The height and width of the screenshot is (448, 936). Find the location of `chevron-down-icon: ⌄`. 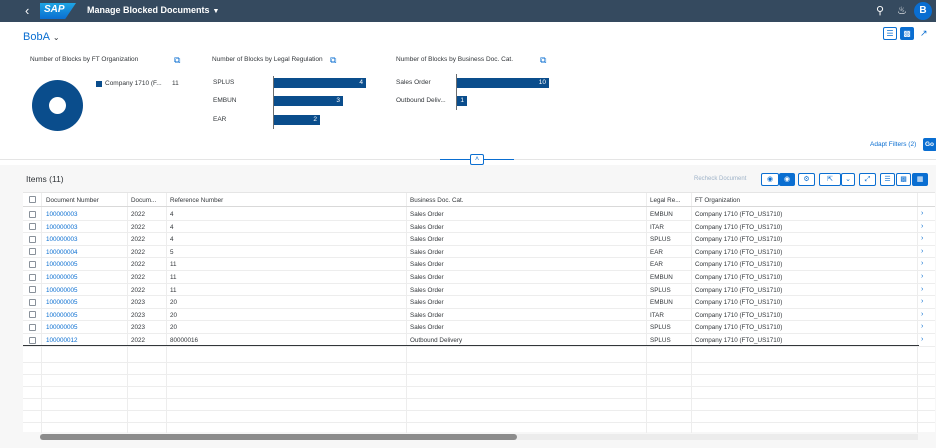

chevron-down-icon: ⌄ is located at coordinates (848, 179).